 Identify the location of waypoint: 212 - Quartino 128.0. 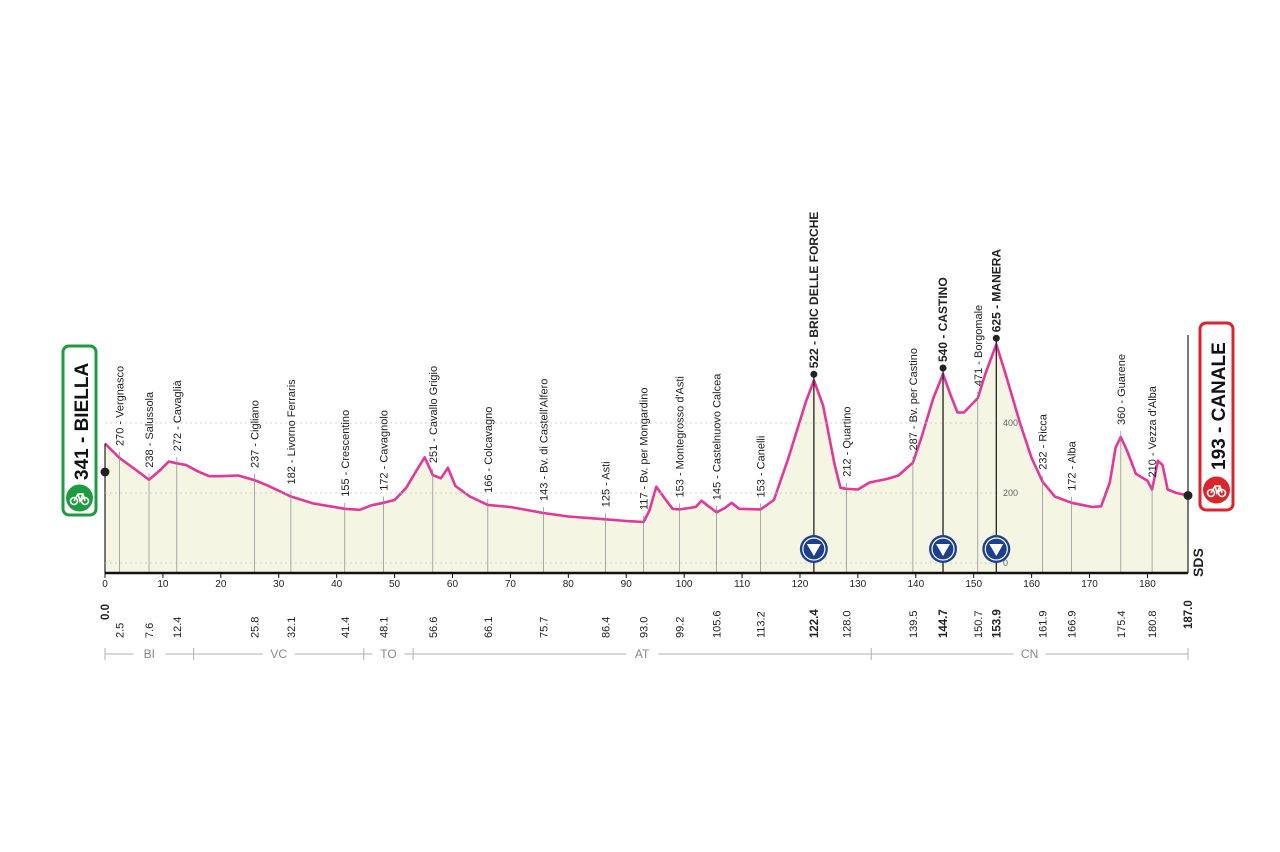
(847, 522).